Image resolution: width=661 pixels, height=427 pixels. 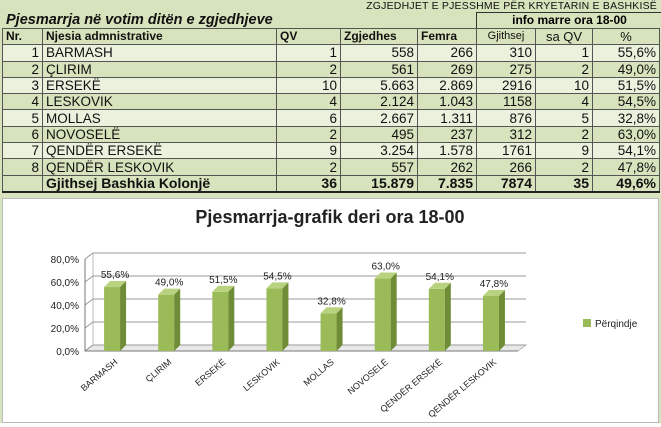 I want to click on table-cell: 312, so click(x=506, y=134).